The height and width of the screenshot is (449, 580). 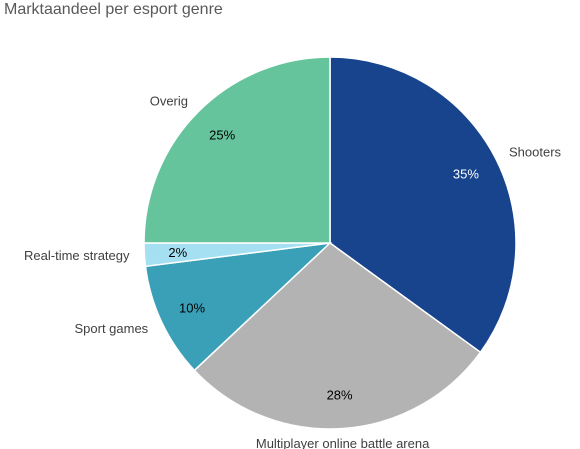 I want to click on category-label: Overig, so click(x=169, y=101).